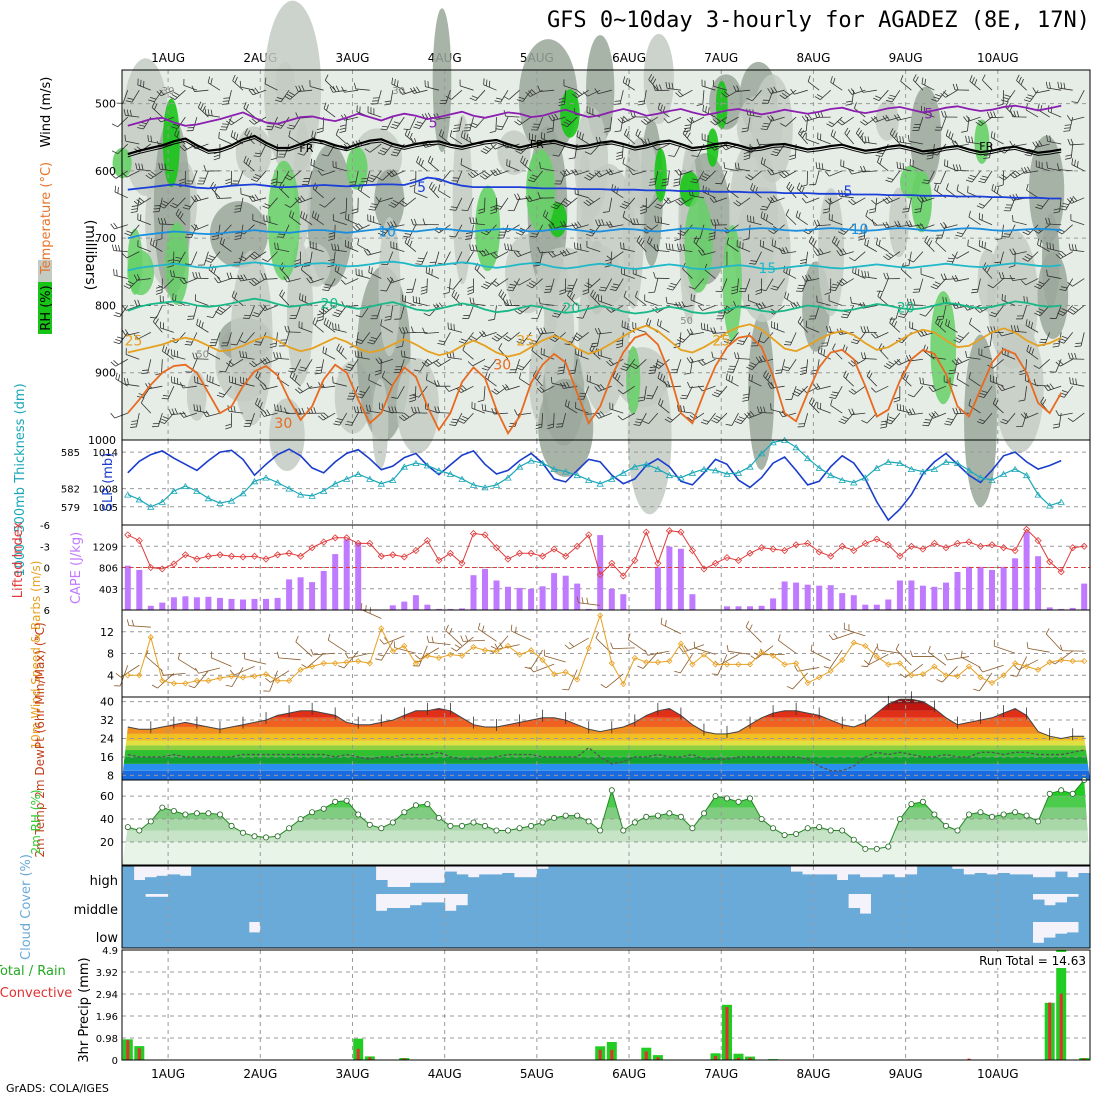 This screenshot has width=1100, height=1100. Describe the element at coordinates (108, 482) in the screenshot. I see `slp-axis-title: SLP (mb)` at that location.